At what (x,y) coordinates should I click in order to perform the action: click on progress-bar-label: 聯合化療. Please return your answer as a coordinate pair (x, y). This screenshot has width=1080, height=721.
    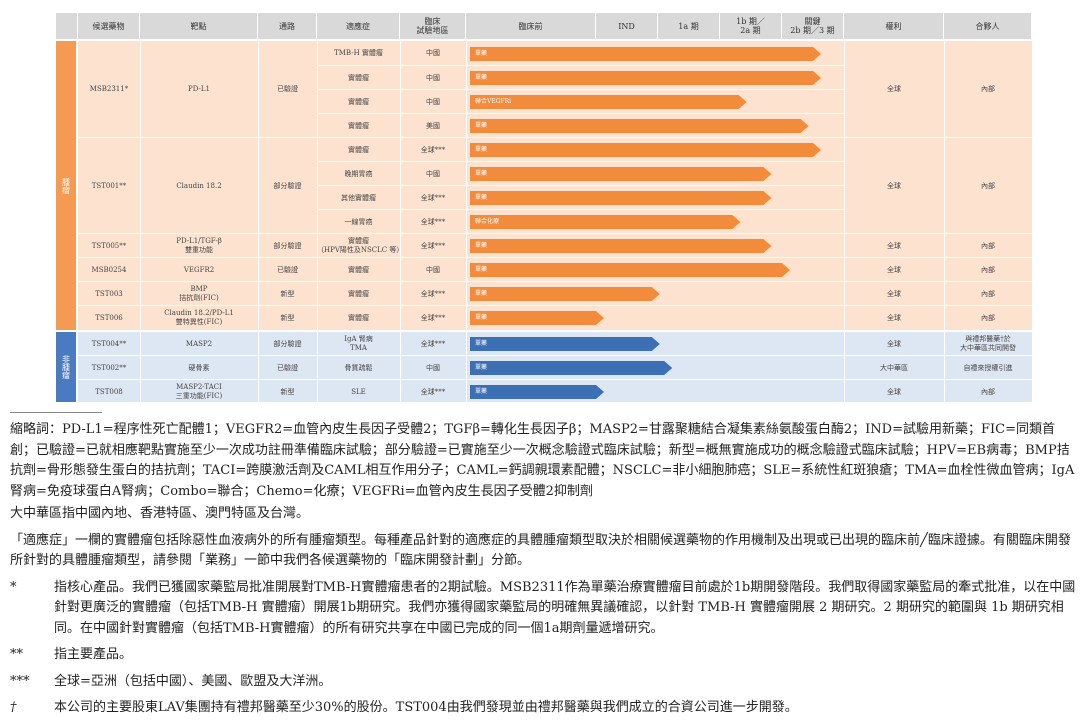
    Looking at the image, I should click on (487, 221).